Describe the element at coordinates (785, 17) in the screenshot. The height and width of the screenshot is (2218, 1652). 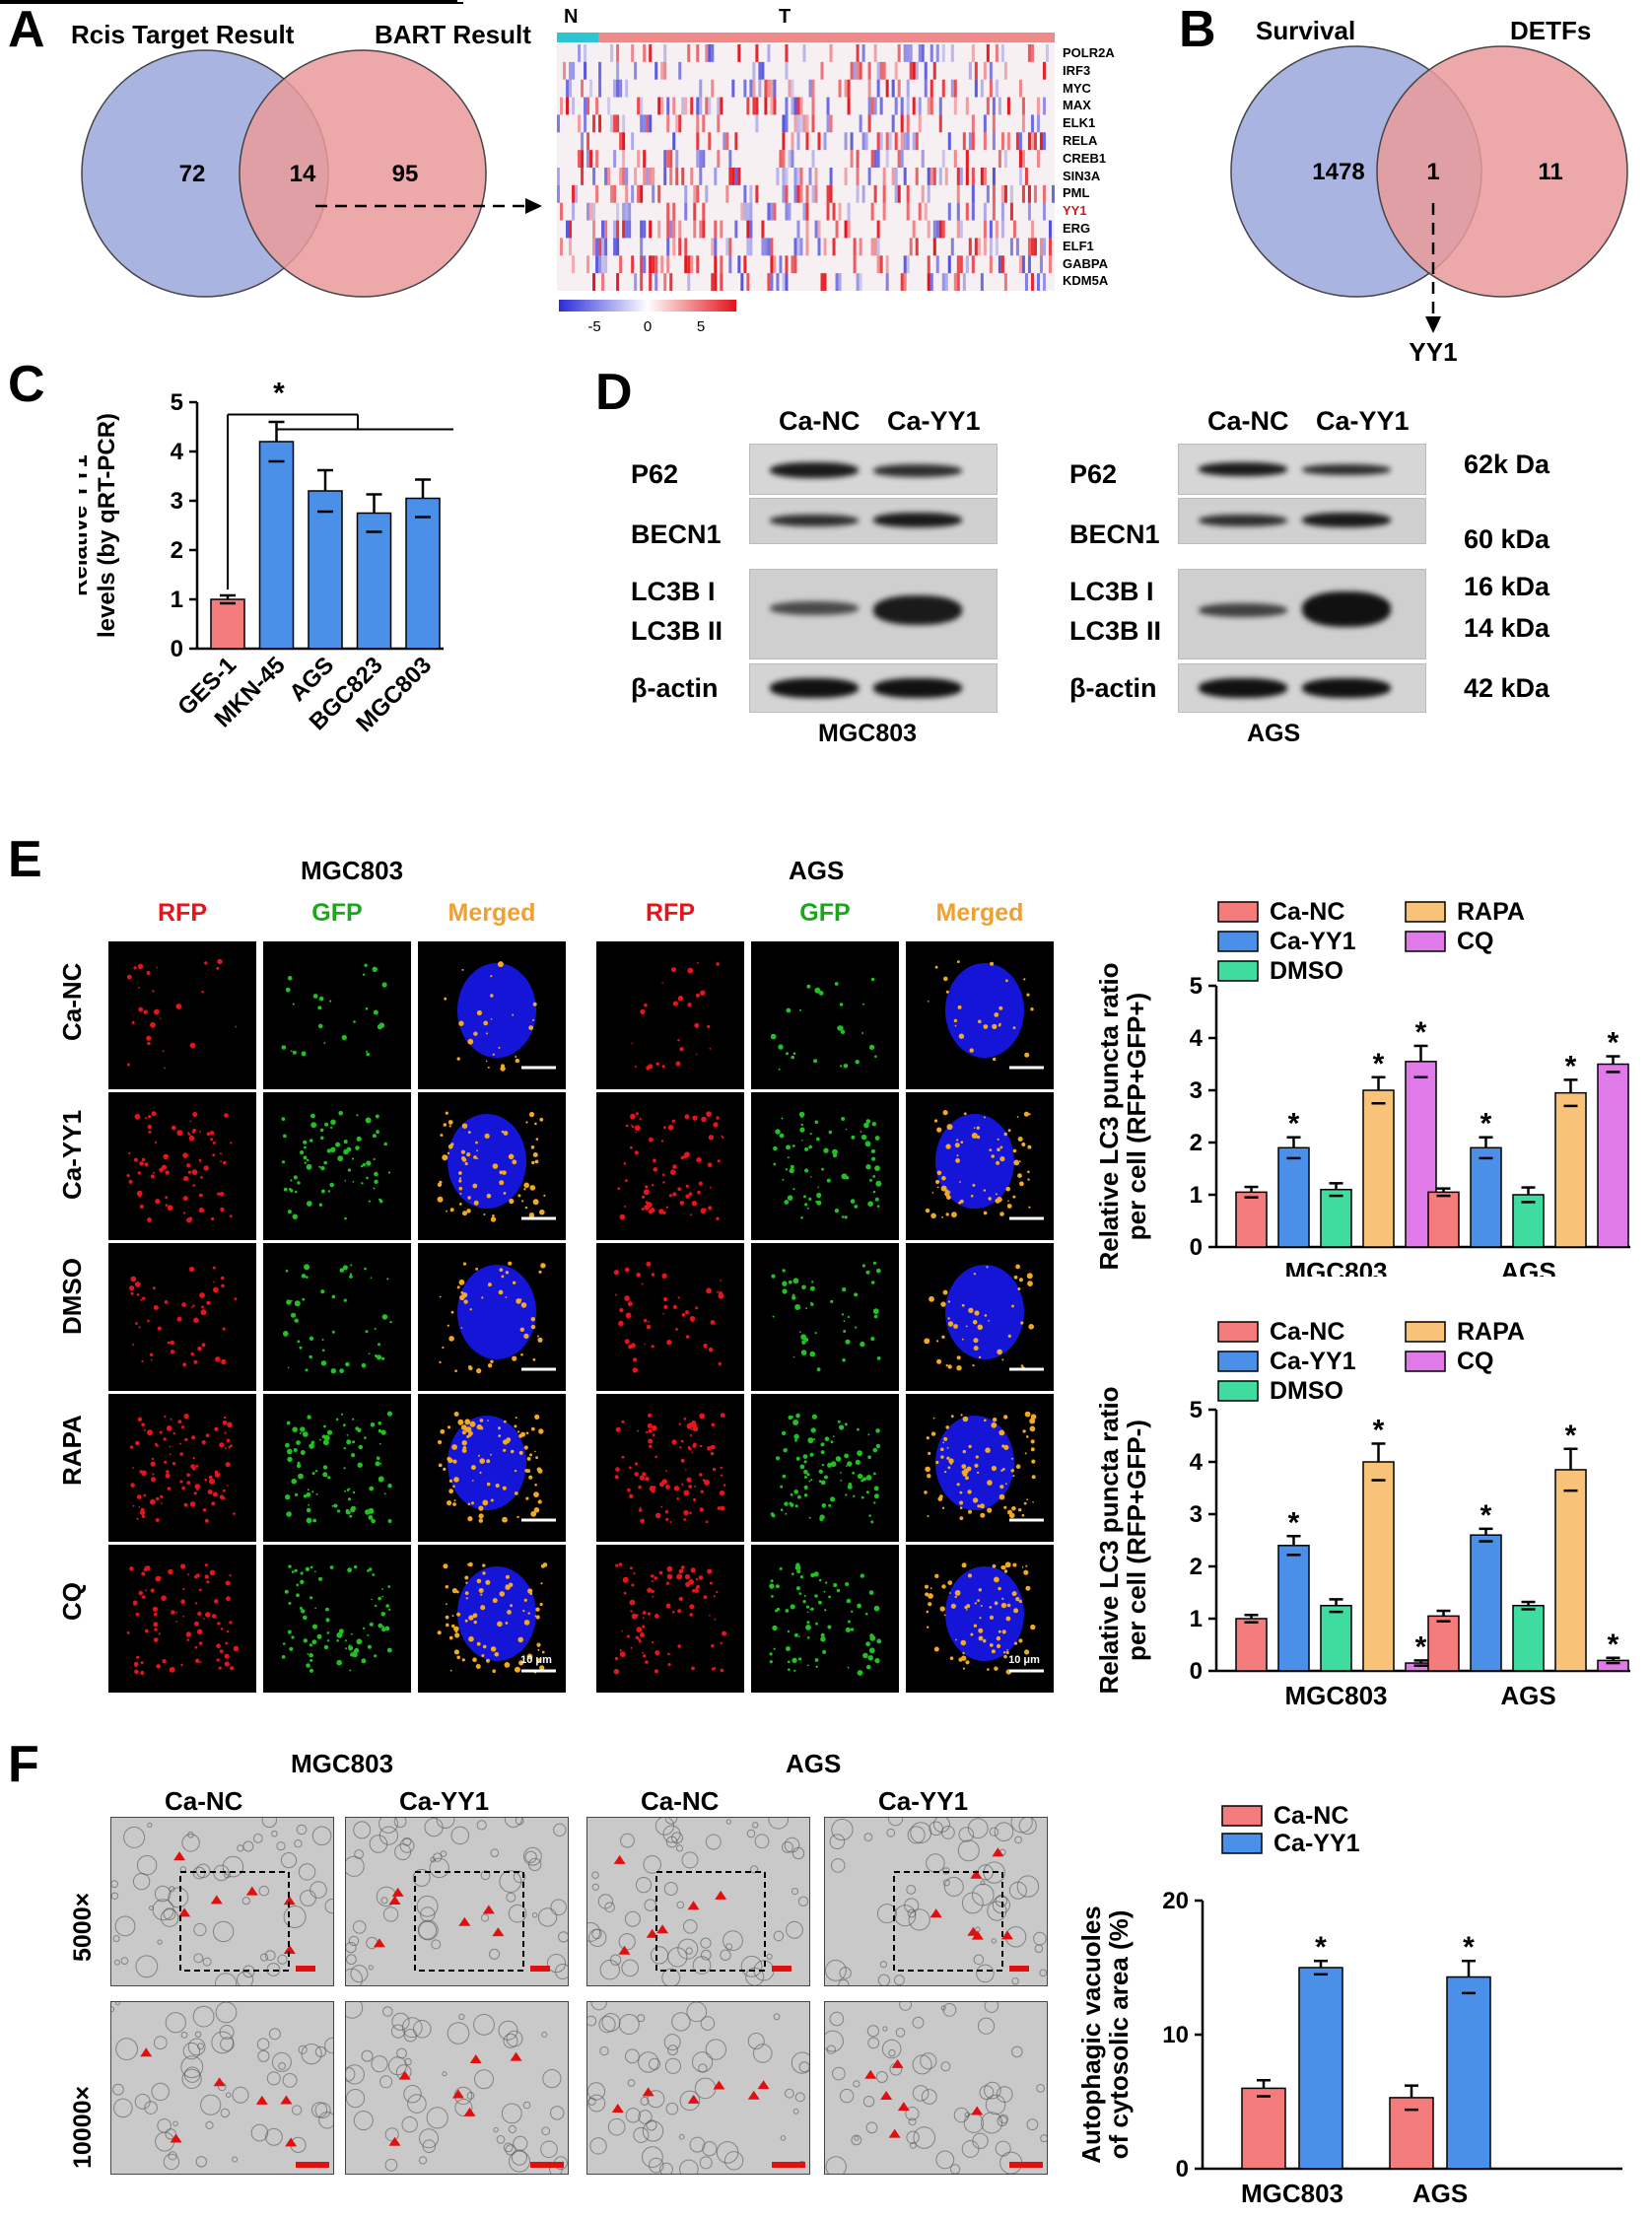
I see `heatmap-group-t: T` at that location.